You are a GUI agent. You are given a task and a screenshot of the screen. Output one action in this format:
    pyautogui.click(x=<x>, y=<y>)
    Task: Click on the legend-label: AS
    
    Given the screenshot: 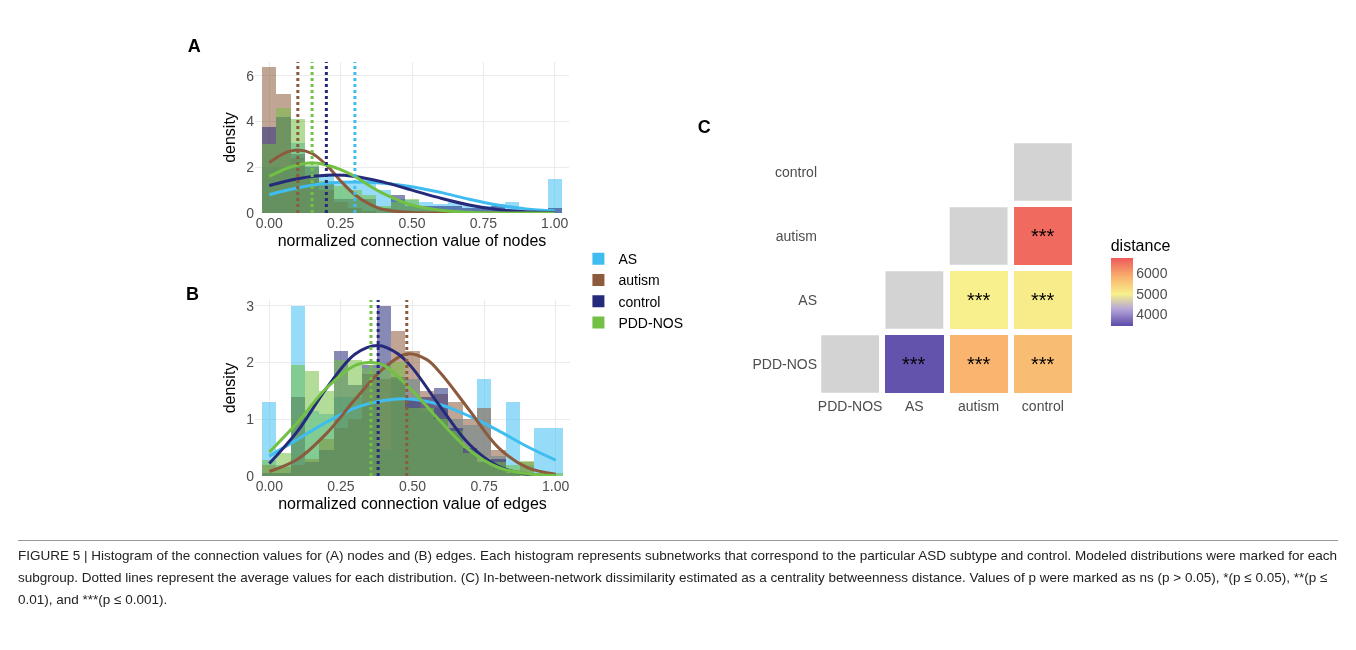 What is the action you would take?
    pyautogui.click(x=628, y=259)
    